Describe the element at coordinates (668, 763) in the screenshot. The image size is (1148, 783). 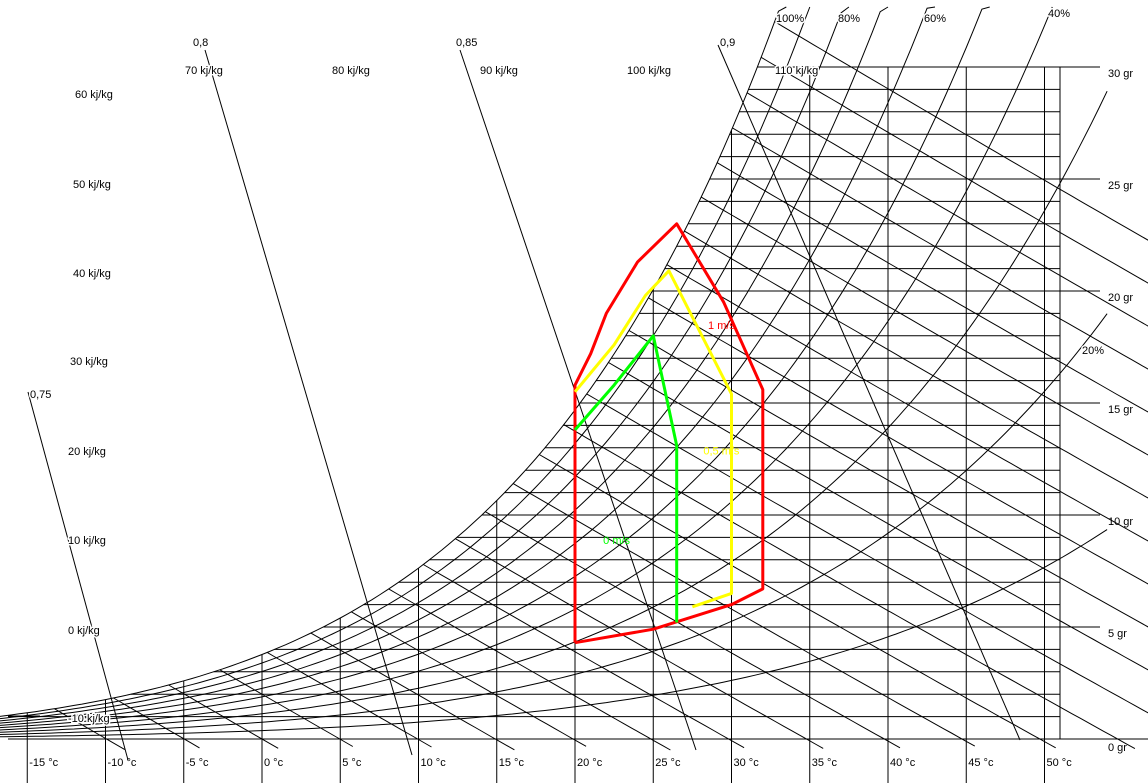
I see `x-tick-label: 25 °c` at that location.